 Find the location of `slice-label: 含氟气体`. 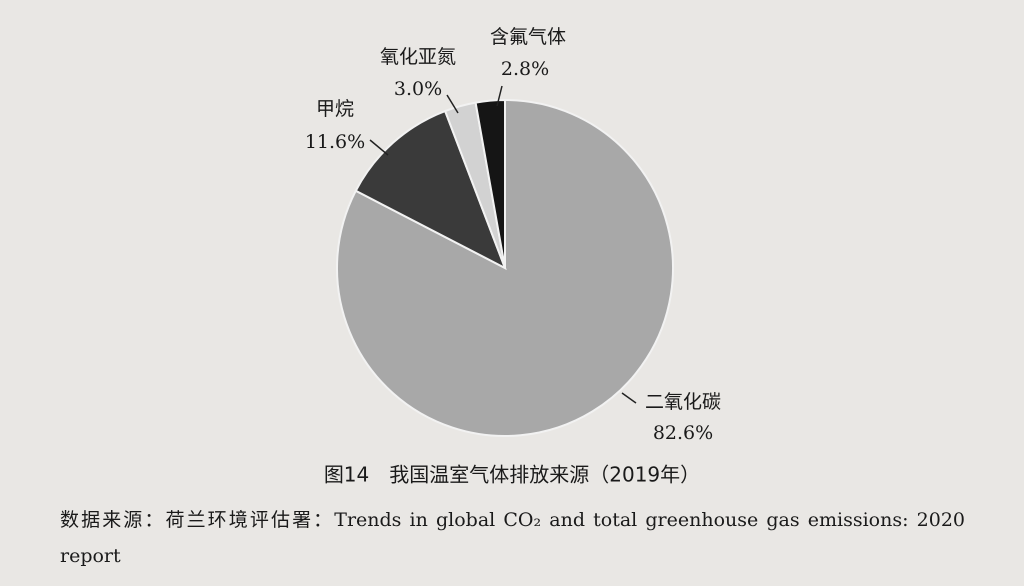

slice-label: 含氟气体 is located at coordinates (528, 37).